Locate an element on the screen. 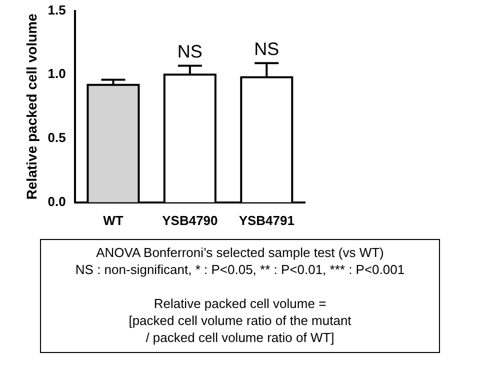 The image size is (480, 370). text: Relative packed cell volume = is located at coordinates (240, 303).